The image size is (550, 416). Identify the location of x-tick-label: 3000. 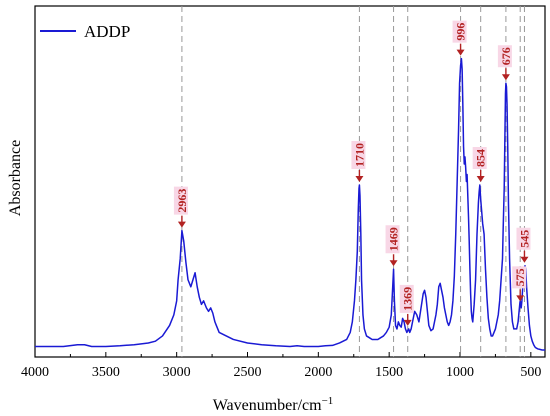
(177, 372).